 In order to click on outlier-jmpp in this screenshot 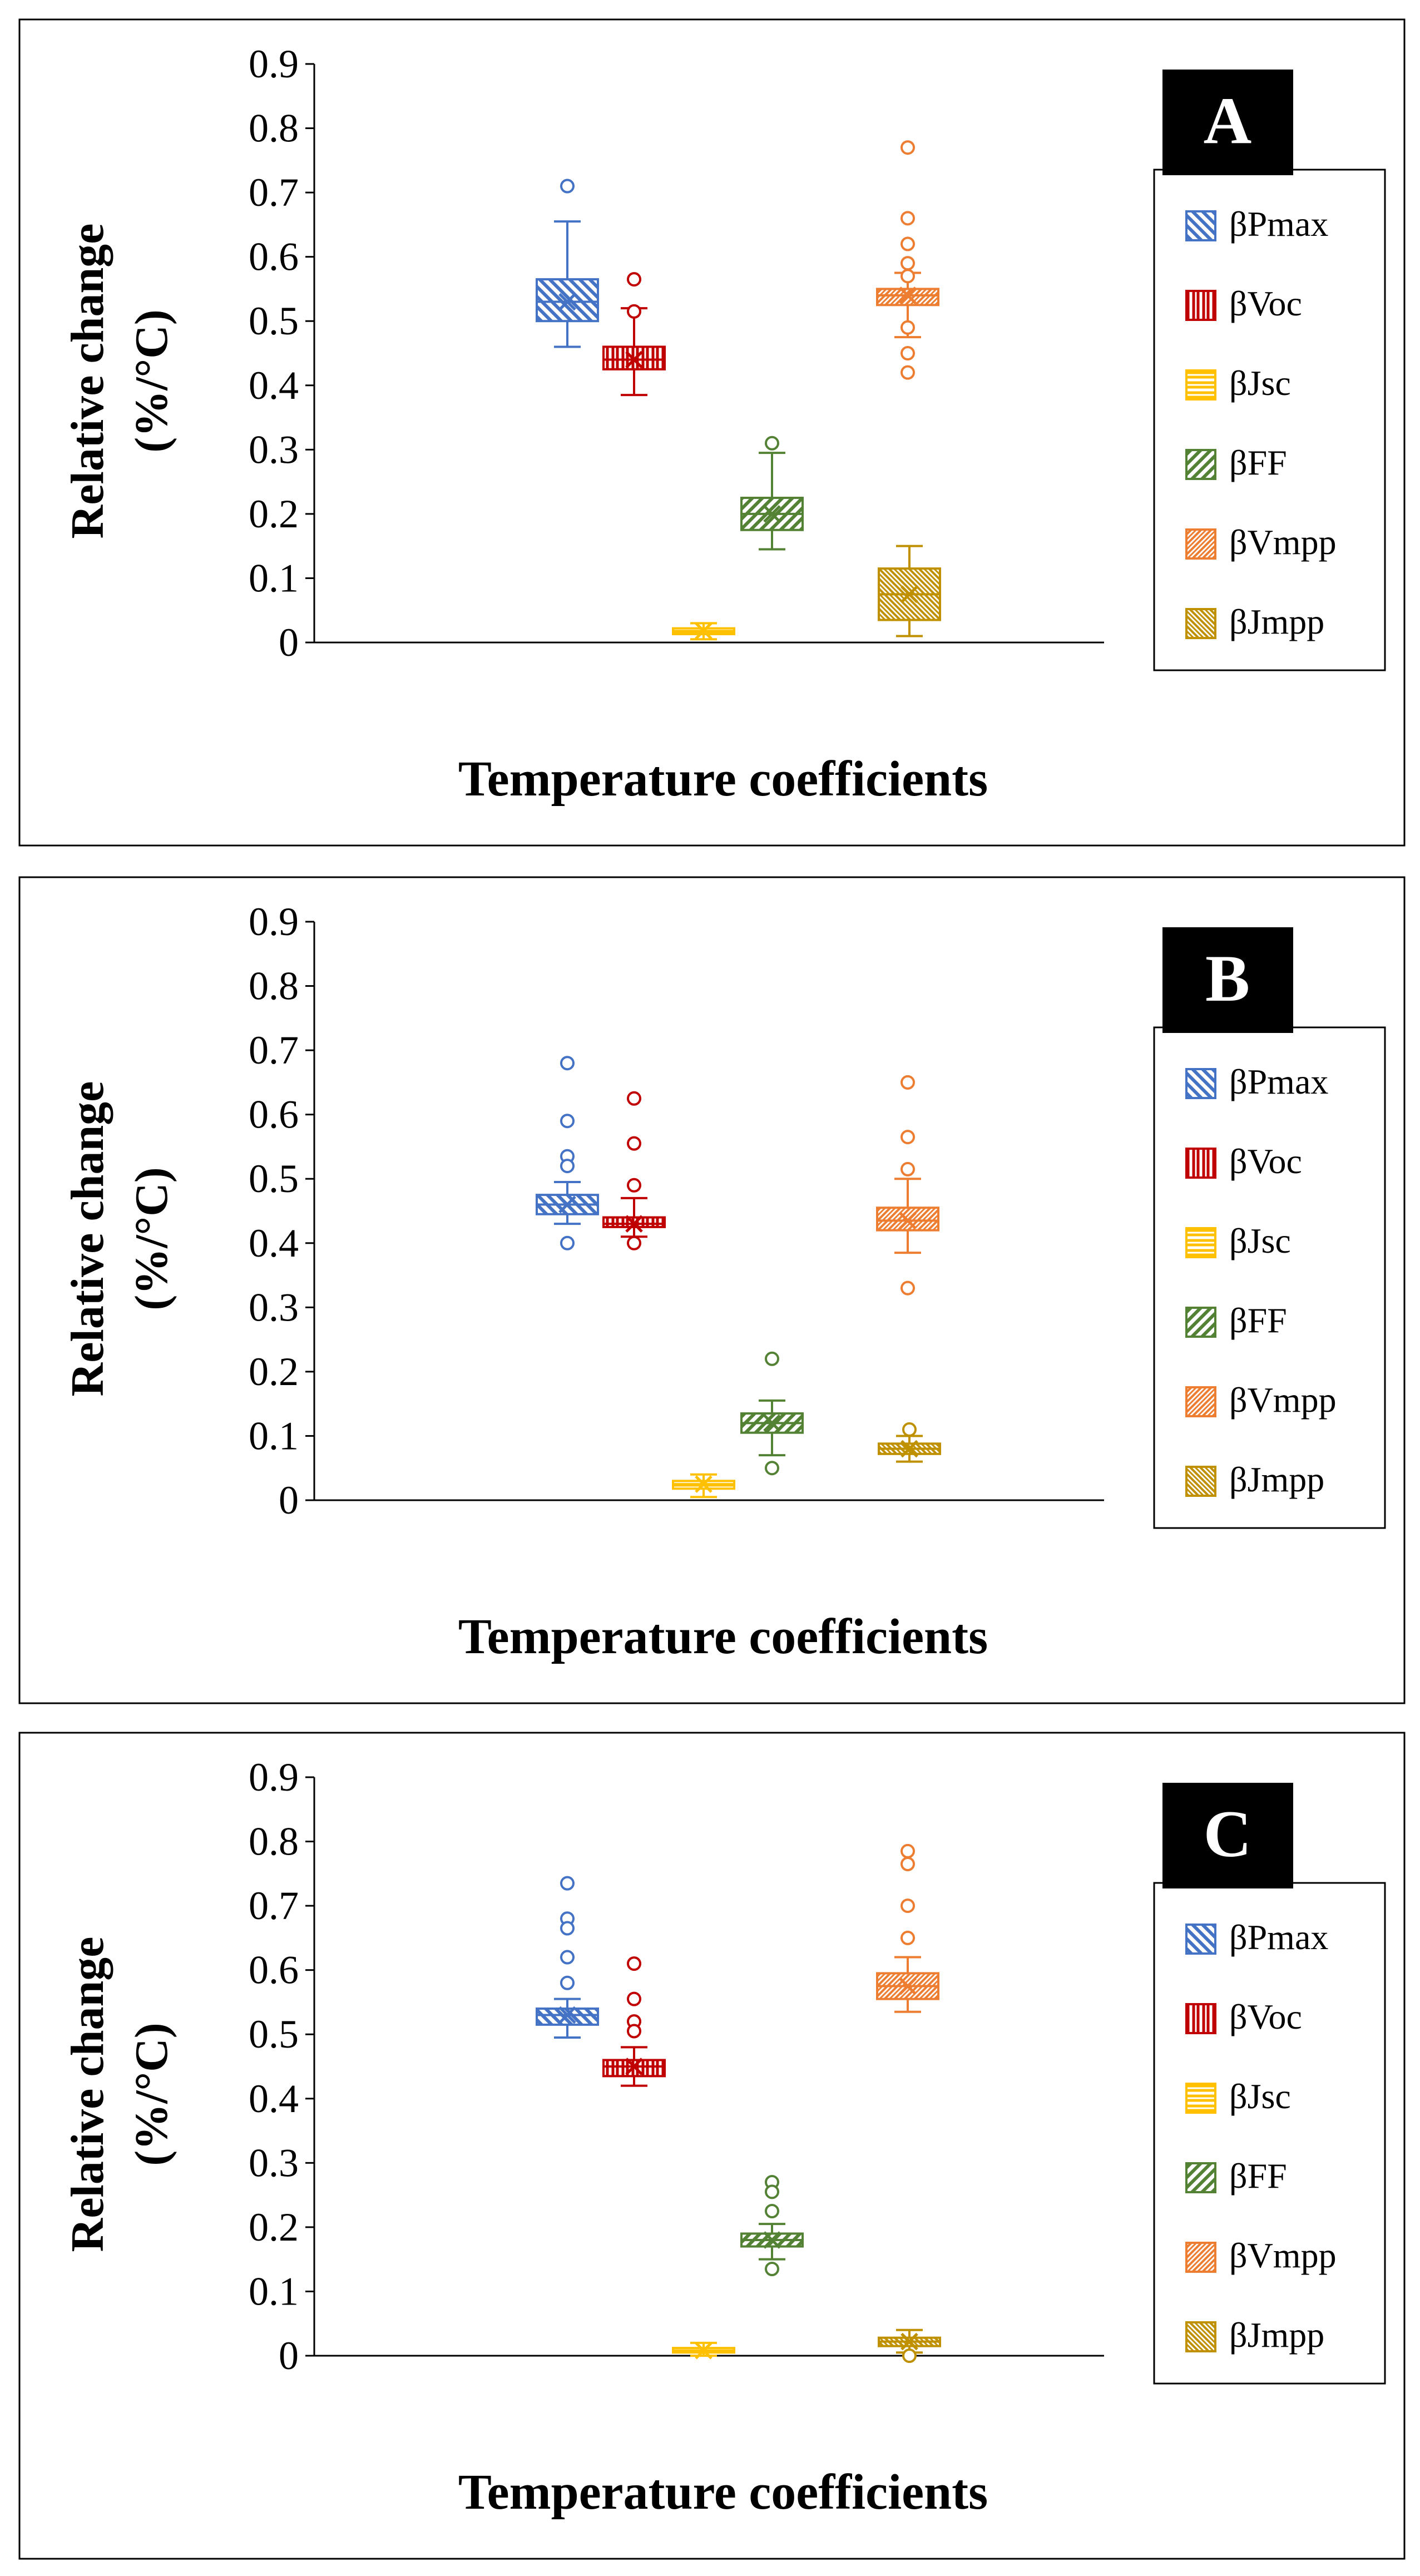, I will do `click(909, 1429)`.